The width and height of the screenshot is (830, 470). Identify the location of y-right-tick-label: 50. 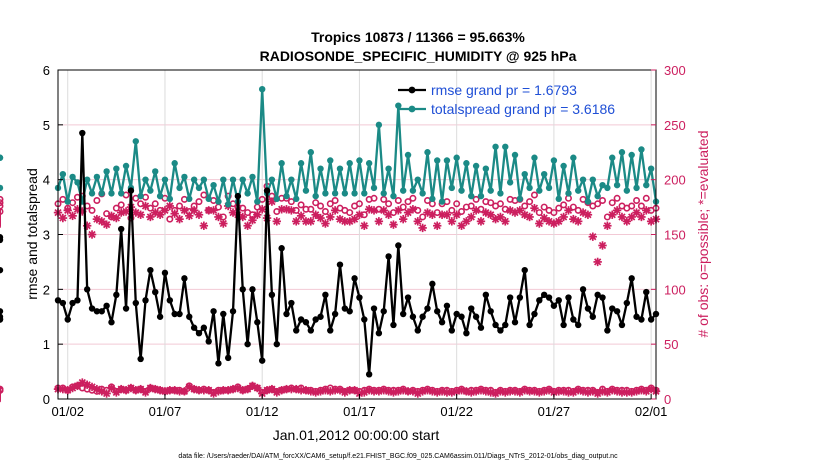
(671, 344).